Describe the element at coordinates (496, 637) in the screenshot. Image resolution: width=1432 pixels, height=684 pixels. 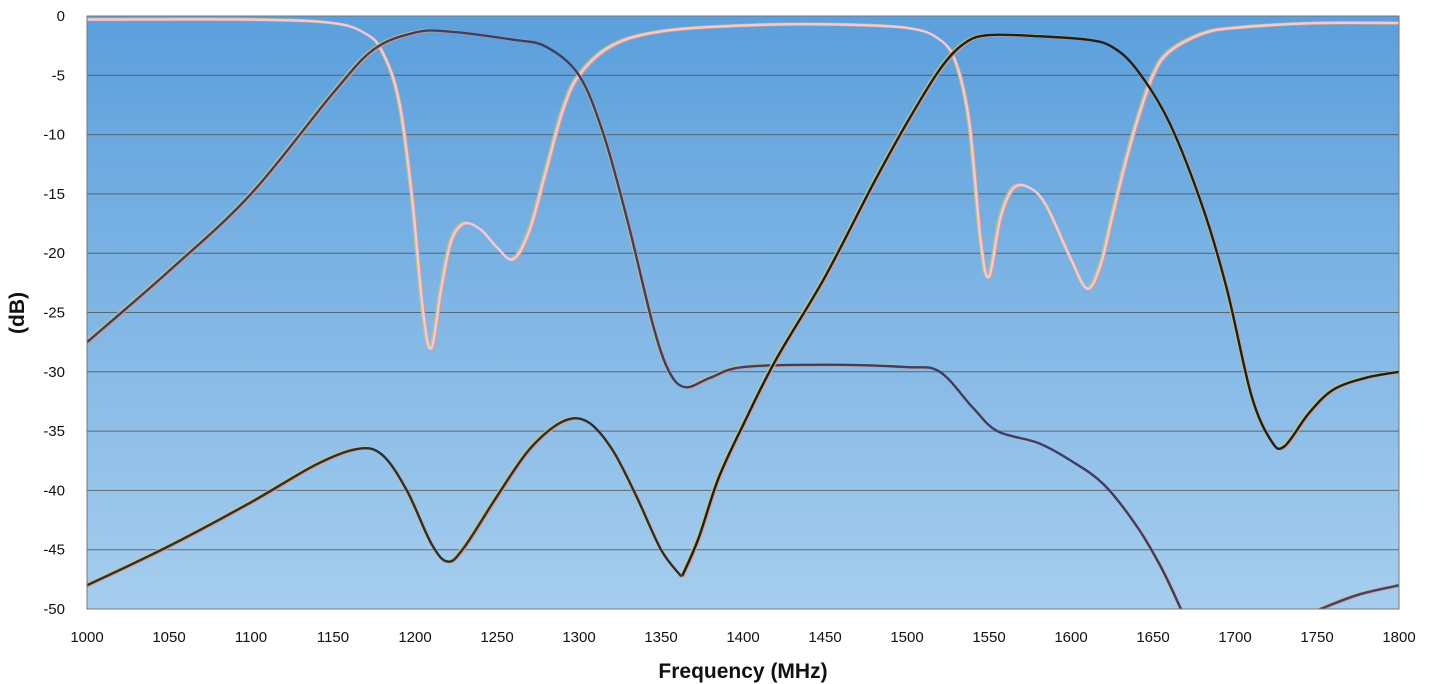
I see `x-tick-label: 1250` at that location.